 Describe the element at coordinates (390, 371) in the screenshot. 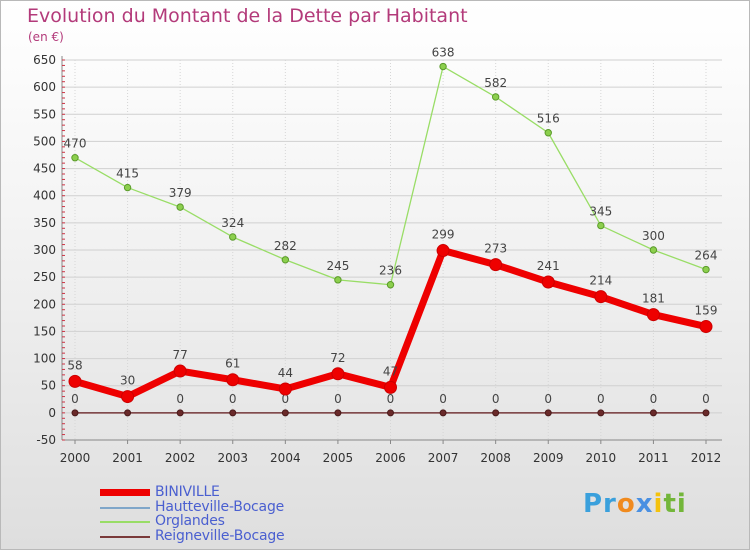

I see `data-label: 47` at that location.